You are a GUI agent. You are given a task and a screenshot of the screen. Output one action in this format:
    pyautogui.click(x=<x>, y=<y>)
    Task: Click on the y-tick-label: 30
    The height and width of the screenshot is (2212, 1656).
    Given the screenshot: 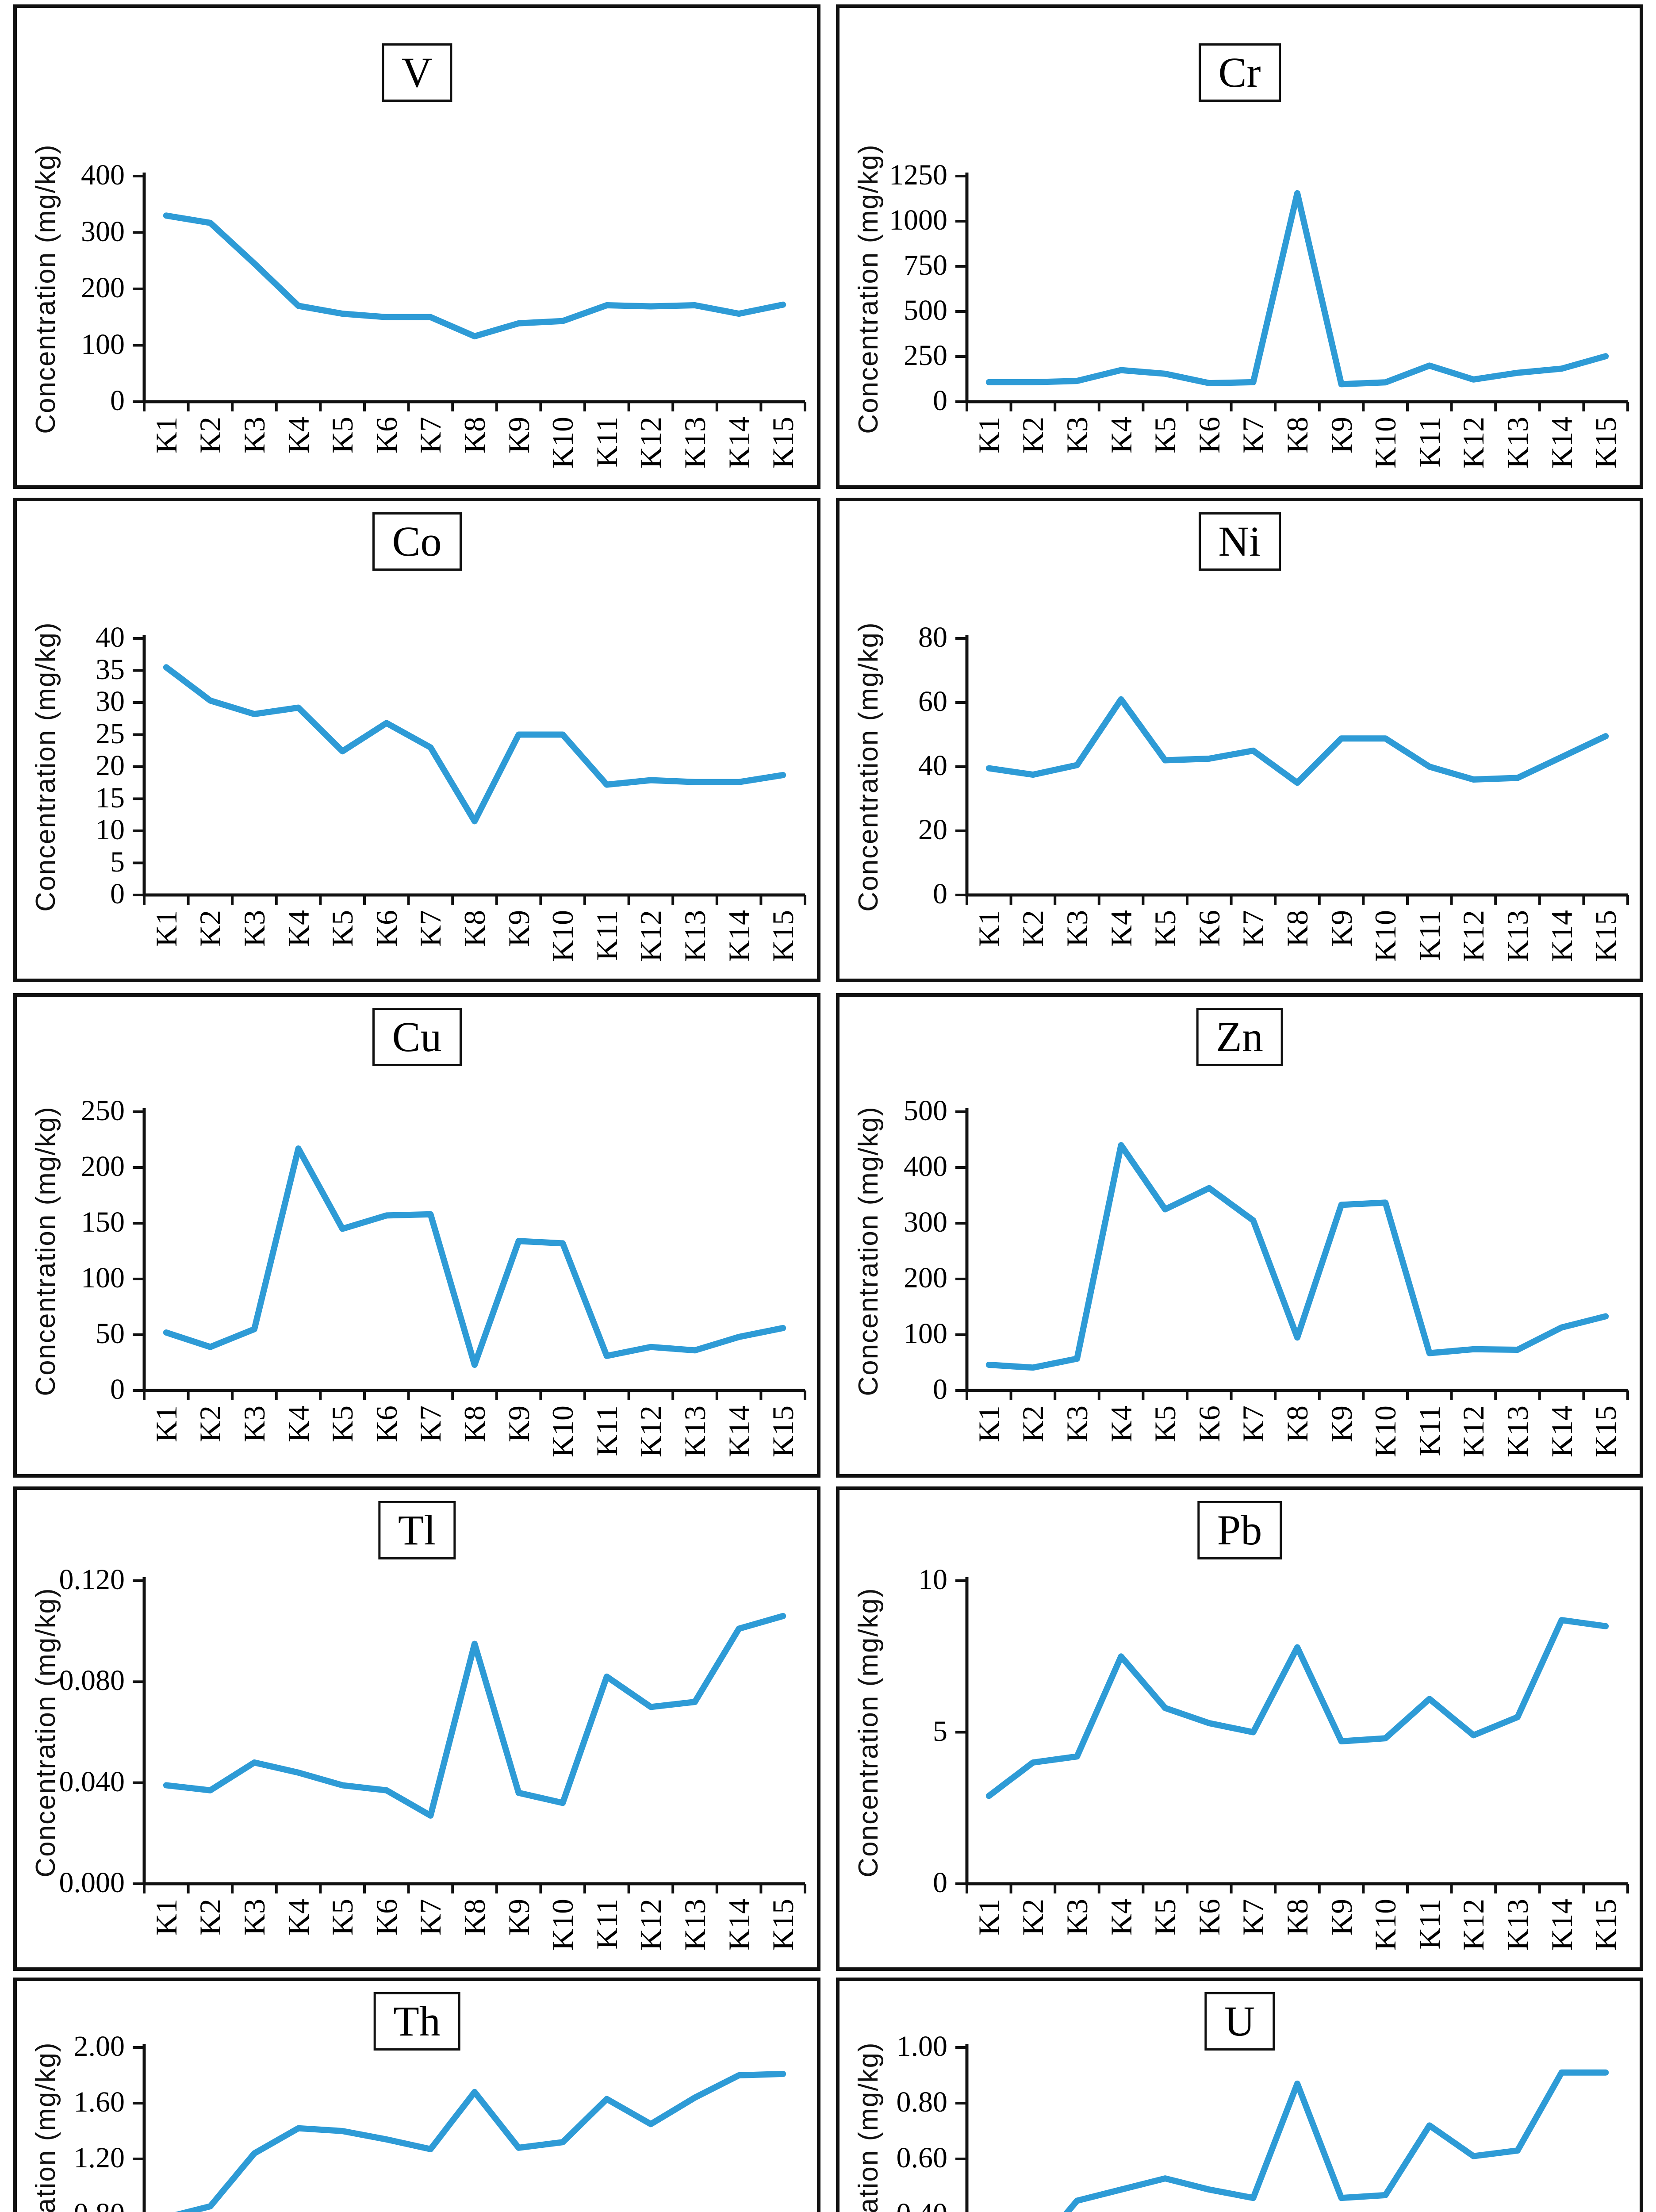 What is the action you would take?
    pyautogui.click(x=110, y=702)
    